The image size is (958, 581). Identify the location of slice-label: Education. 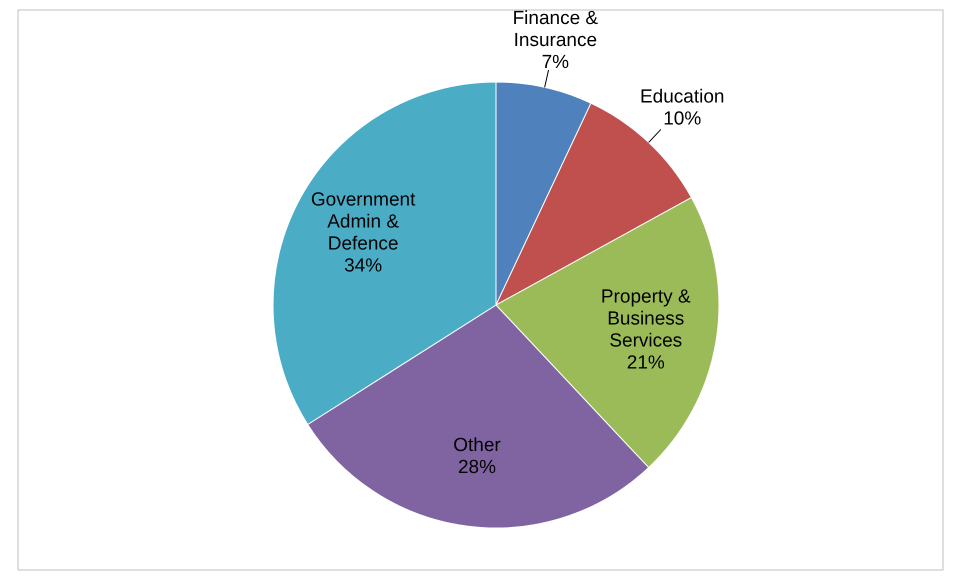
(682, 97).